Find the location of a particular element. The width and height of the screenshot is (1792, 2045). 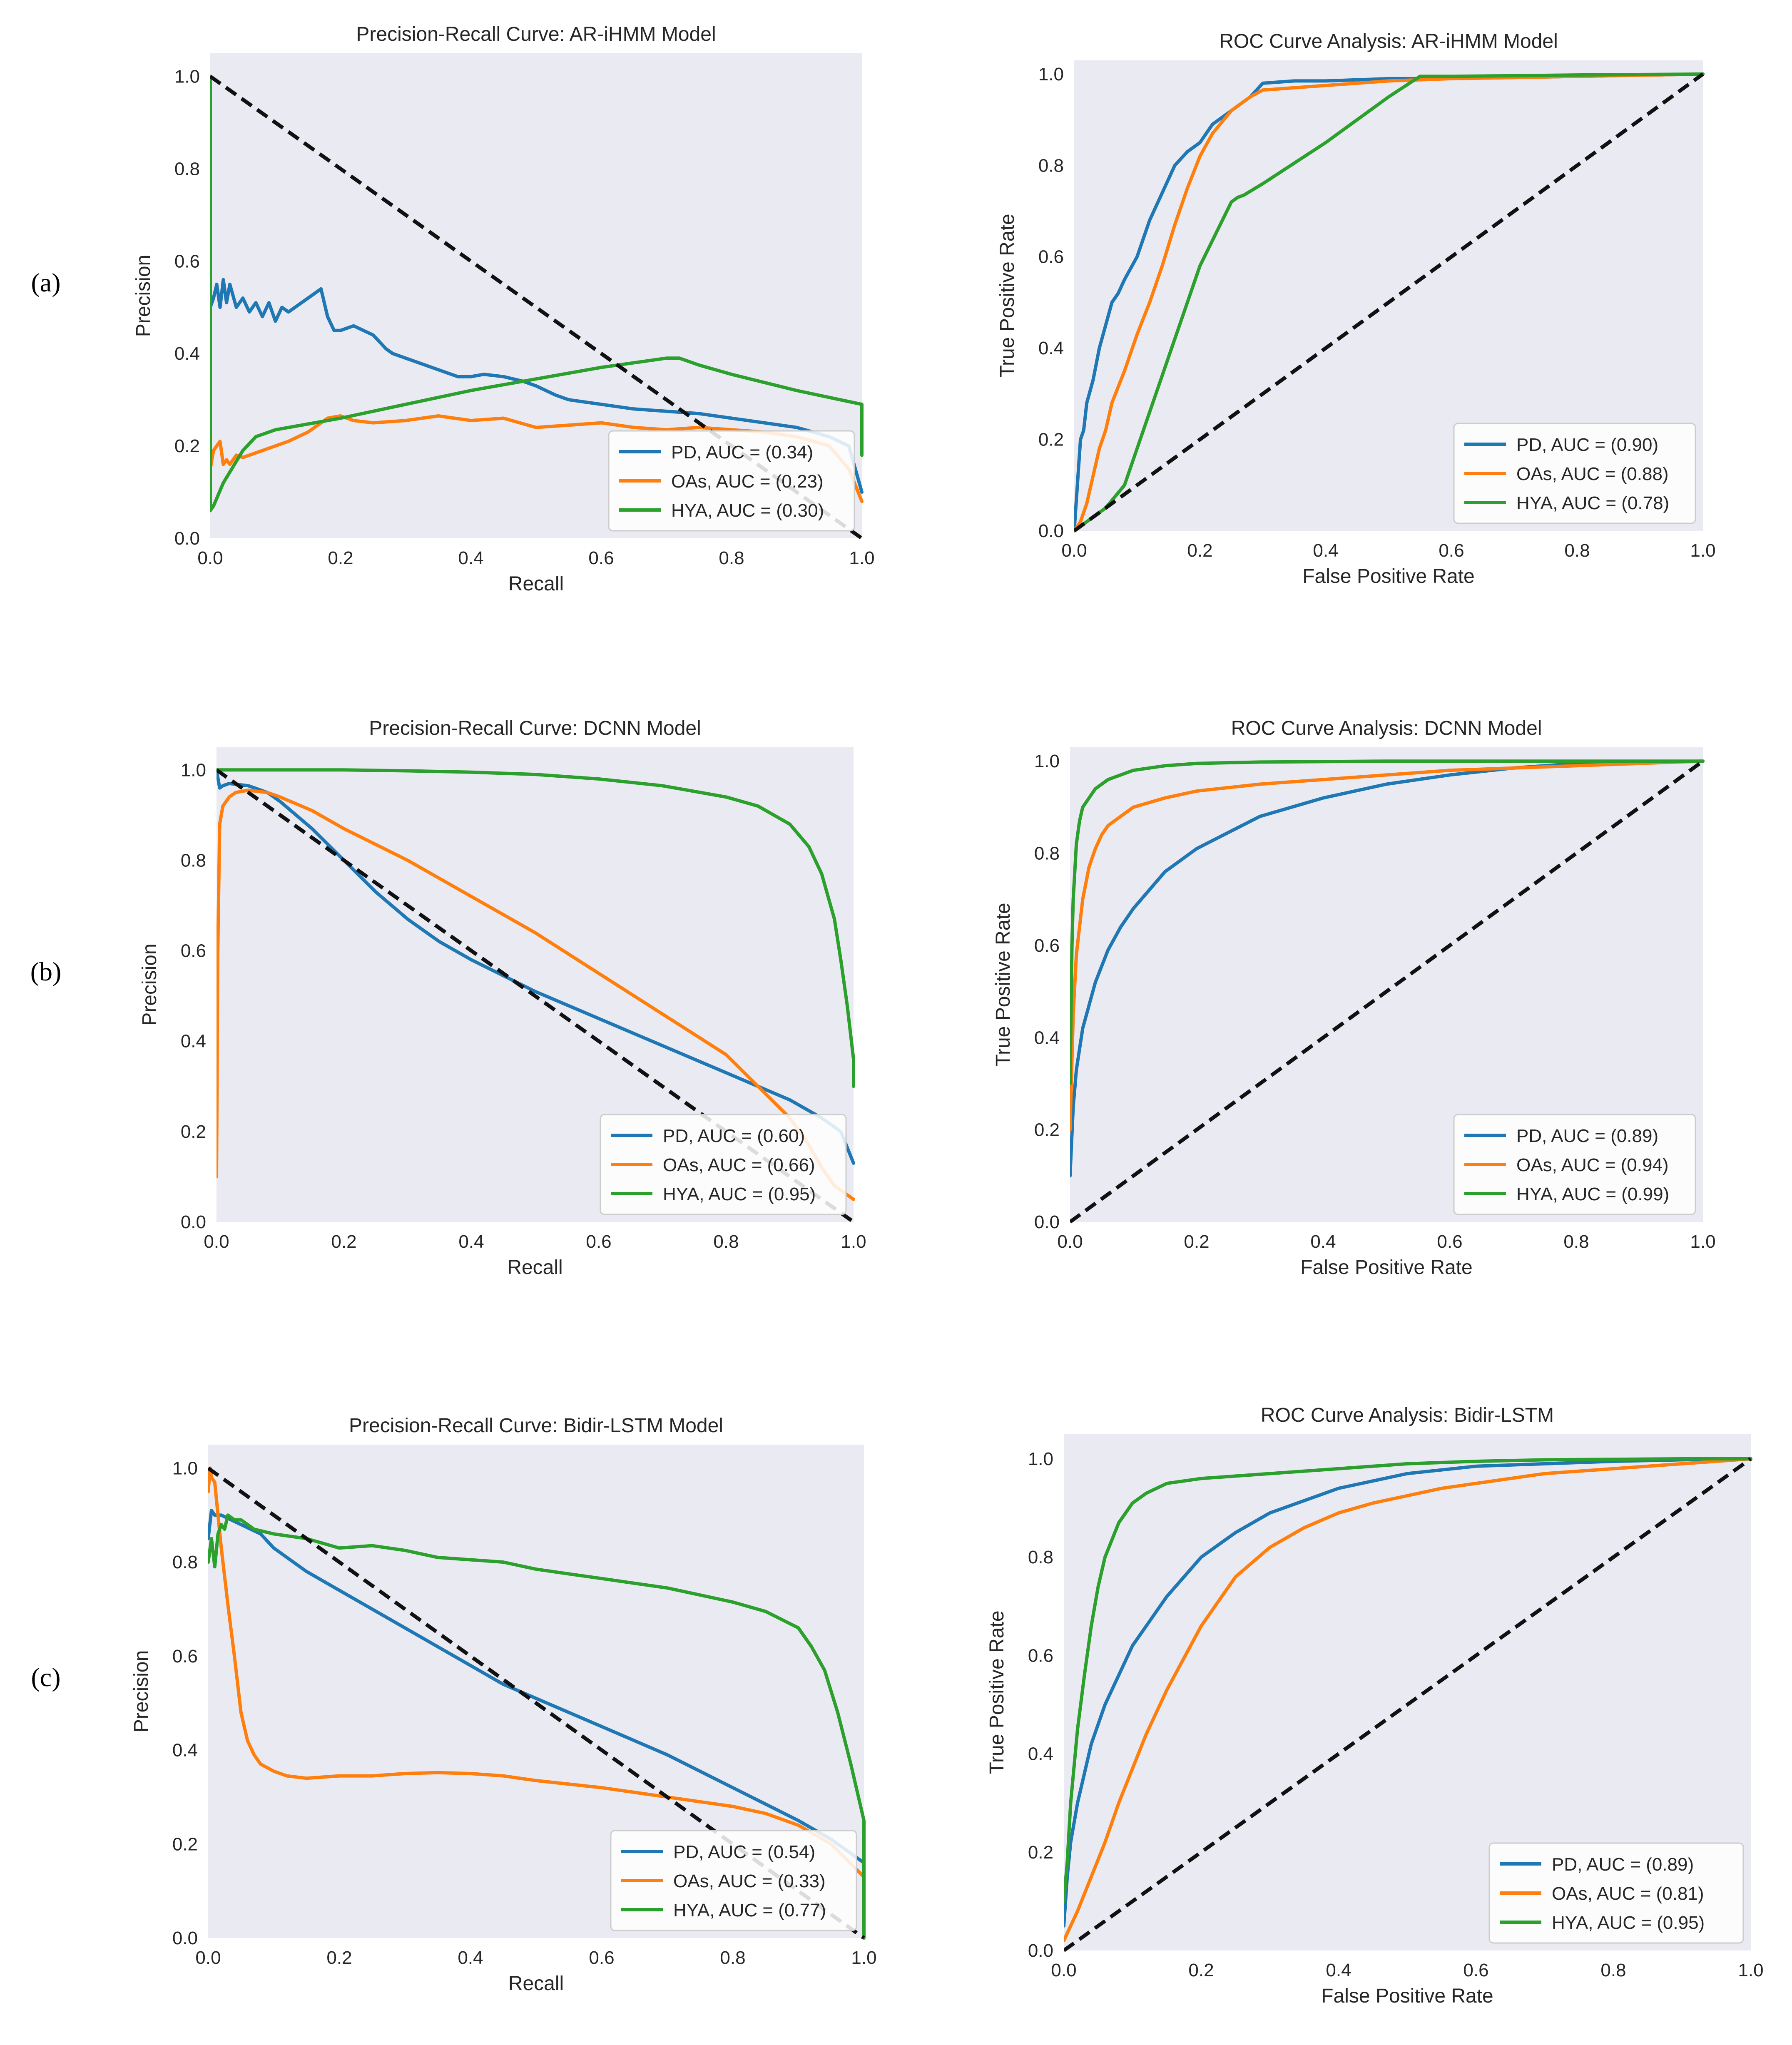

y-axis-label: True Positive Rate is located at coordinates (1007, 295).